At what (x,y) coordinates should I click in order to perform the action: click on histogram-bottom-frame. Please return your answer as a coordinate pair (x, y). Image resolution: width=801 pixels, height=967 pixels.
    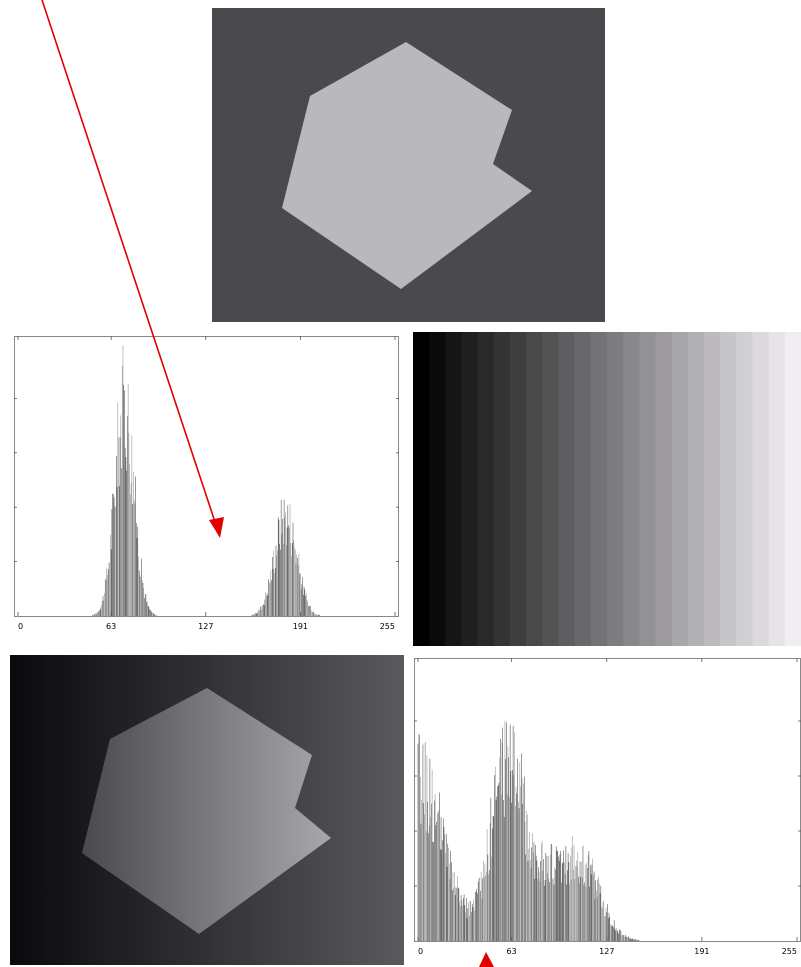
    Looking at the image, I should click on (607, 800).